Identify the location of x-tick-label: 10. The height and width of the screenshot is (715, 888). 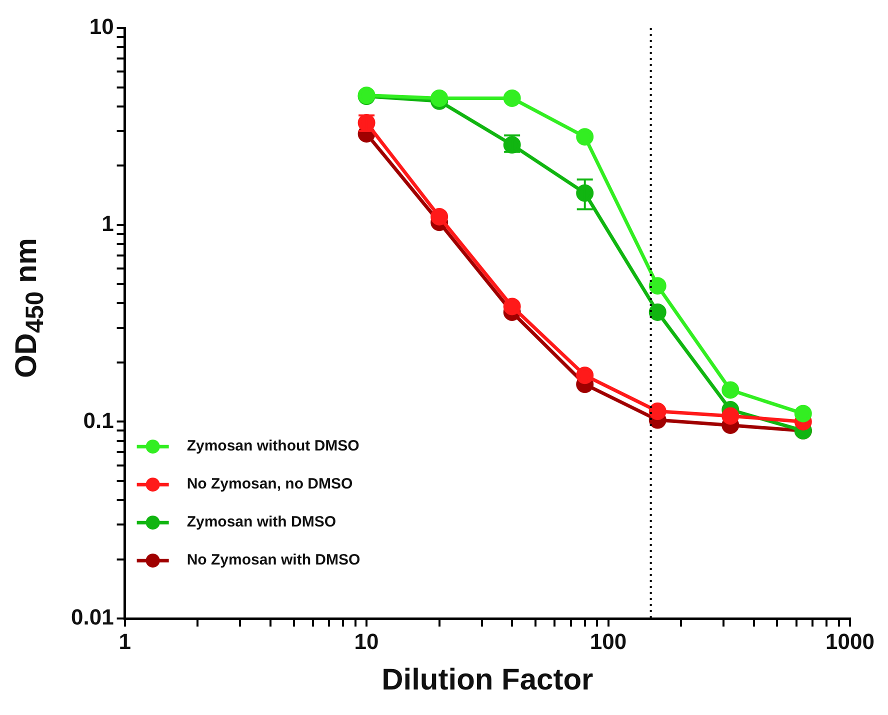
(366, 641).